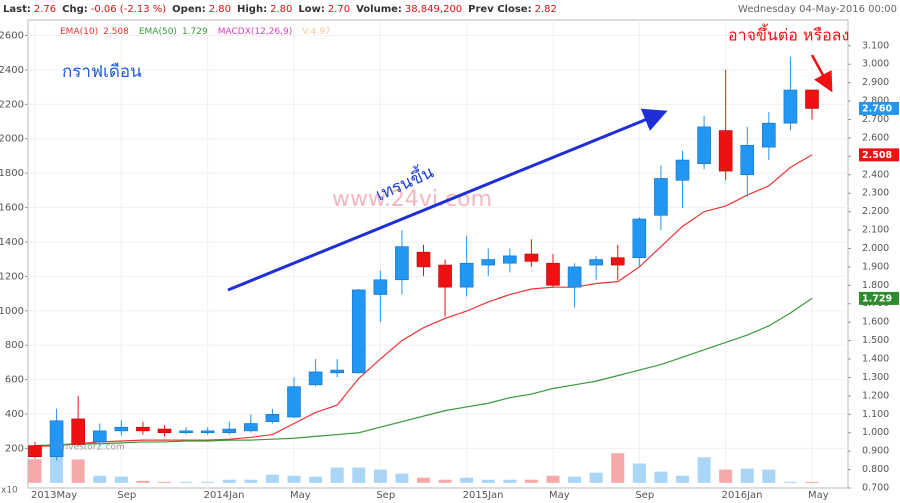  I want to click on y2-tick-label: 2000, so click(12, 139).